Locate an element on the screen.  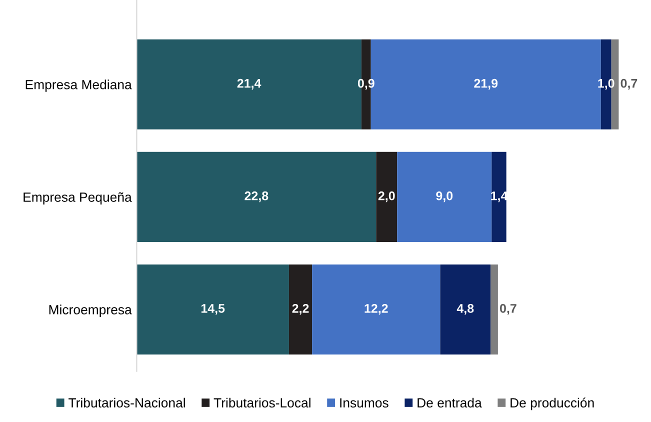
data-label: 12,2 is located at coordinates (376, 309).